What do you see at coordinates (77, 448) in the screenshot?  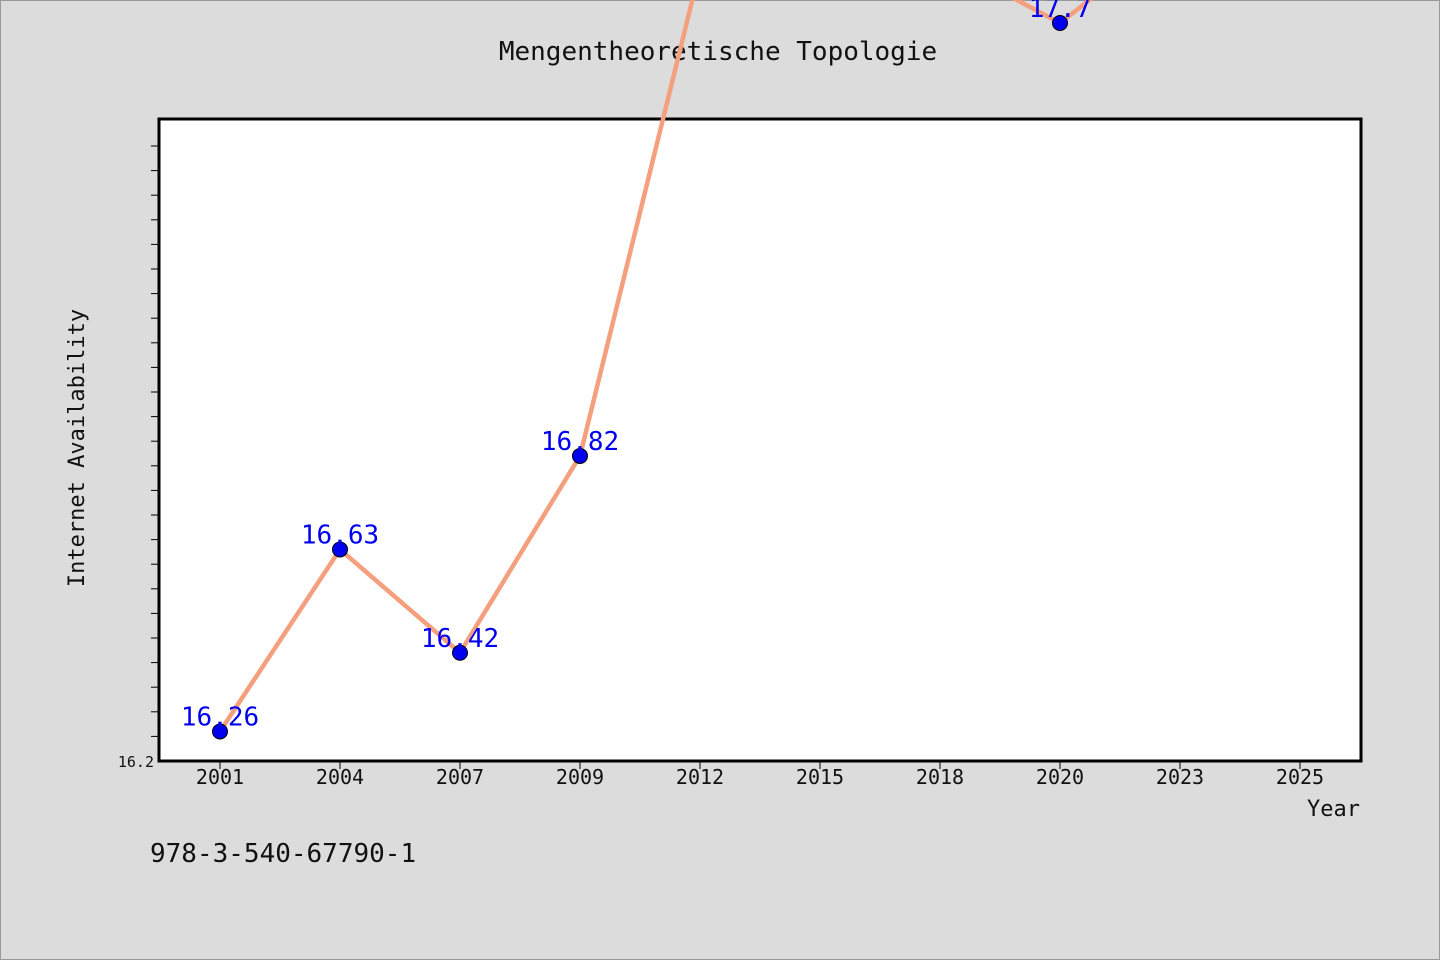 I see `y-axis-label: Internet Availability` at bounding box center [77, 448].